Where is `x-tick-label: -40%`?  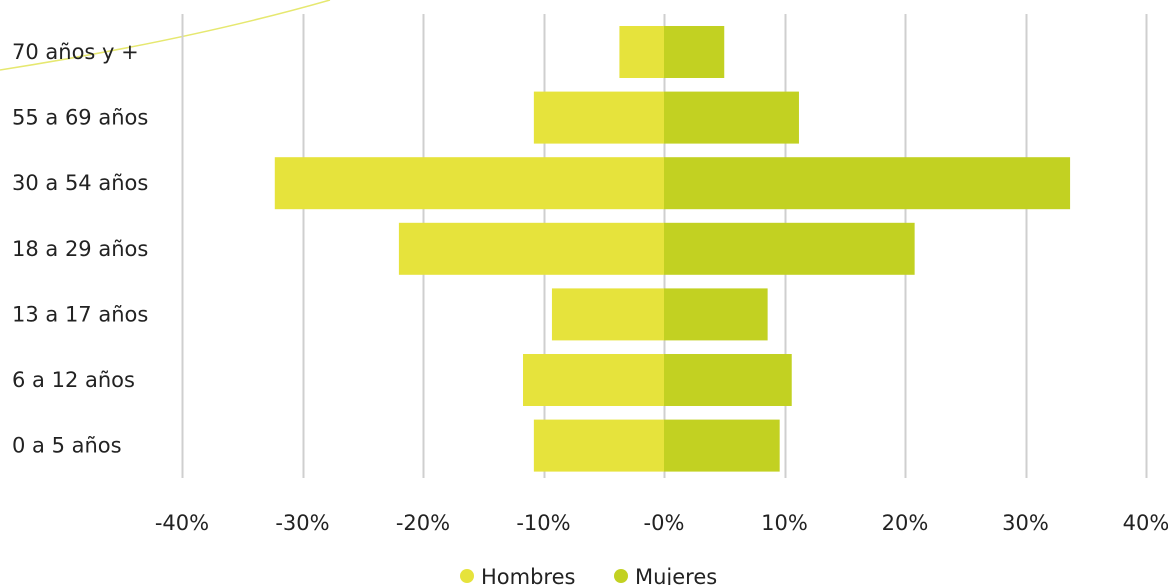
x-tick-label: -40% is located at coordinates (182, 523).